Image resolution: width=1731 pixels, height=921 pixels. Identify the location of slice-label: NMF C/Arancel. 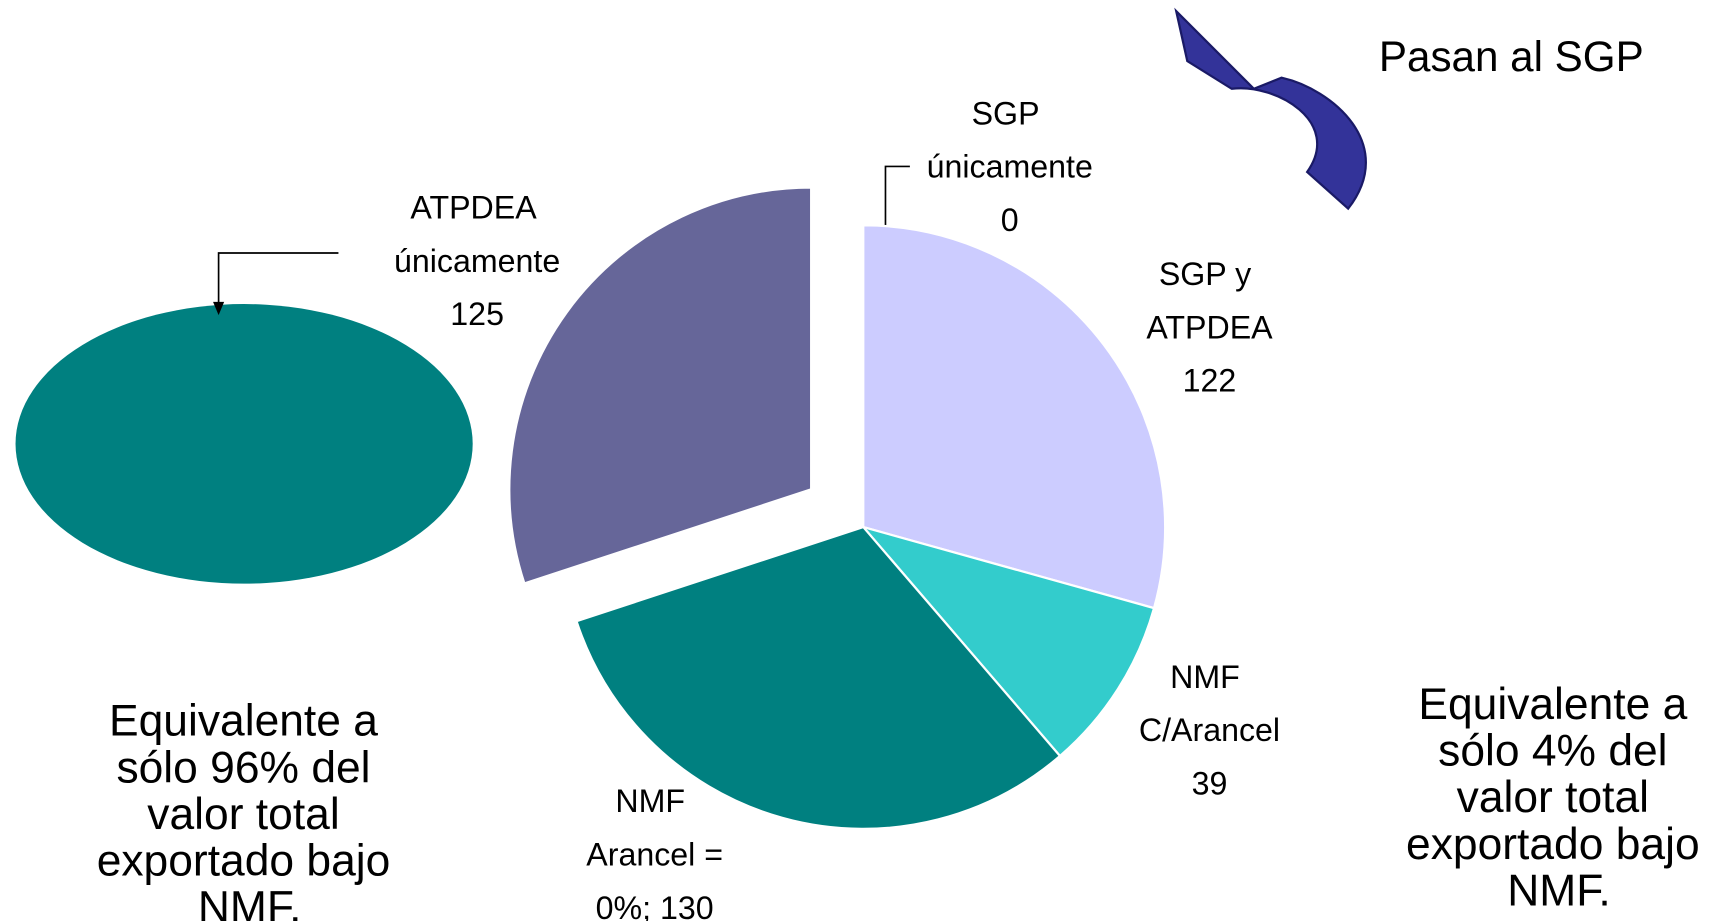
(1209, 703).